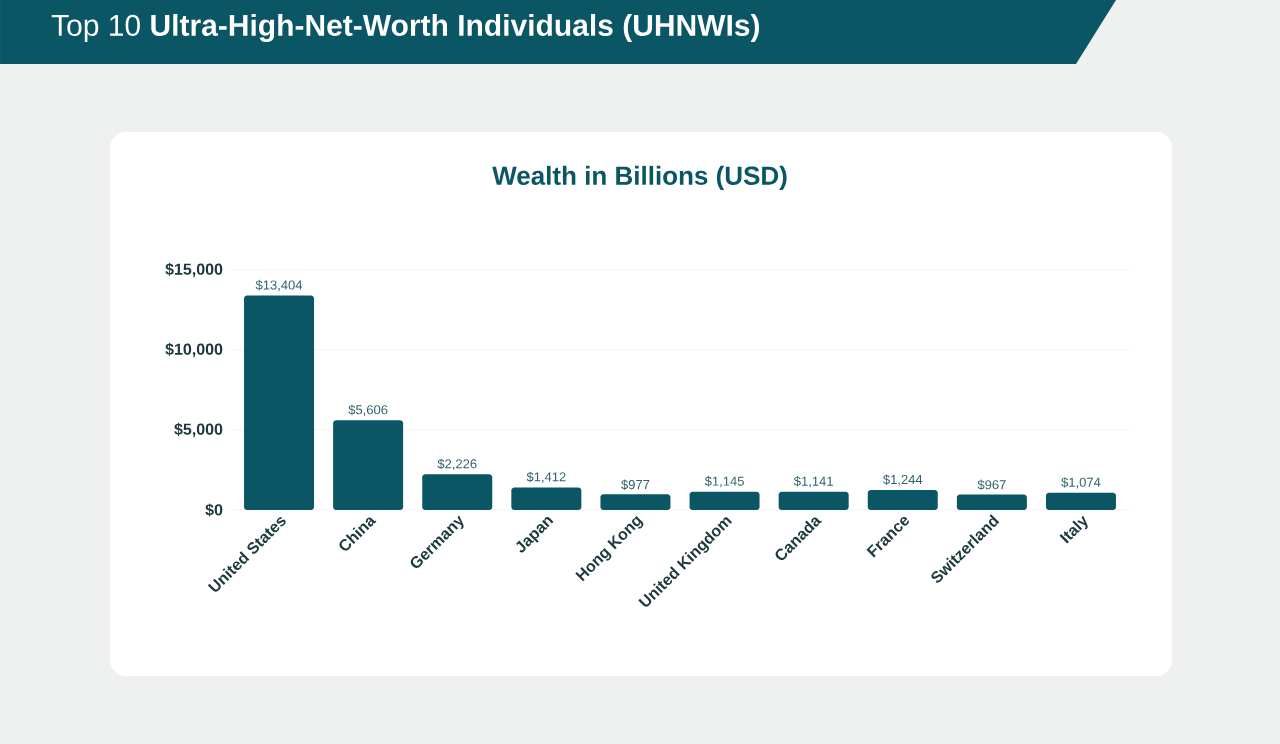 Image resolution: width=1280 pixels, height=744 pixels. What do you see at coordinates (405, 28) in the screenshot?
I see `chart-title: Top 10 Ultra-High-Net-Worth Individuals (UHNWIs)` at bounding box center [405, 28].